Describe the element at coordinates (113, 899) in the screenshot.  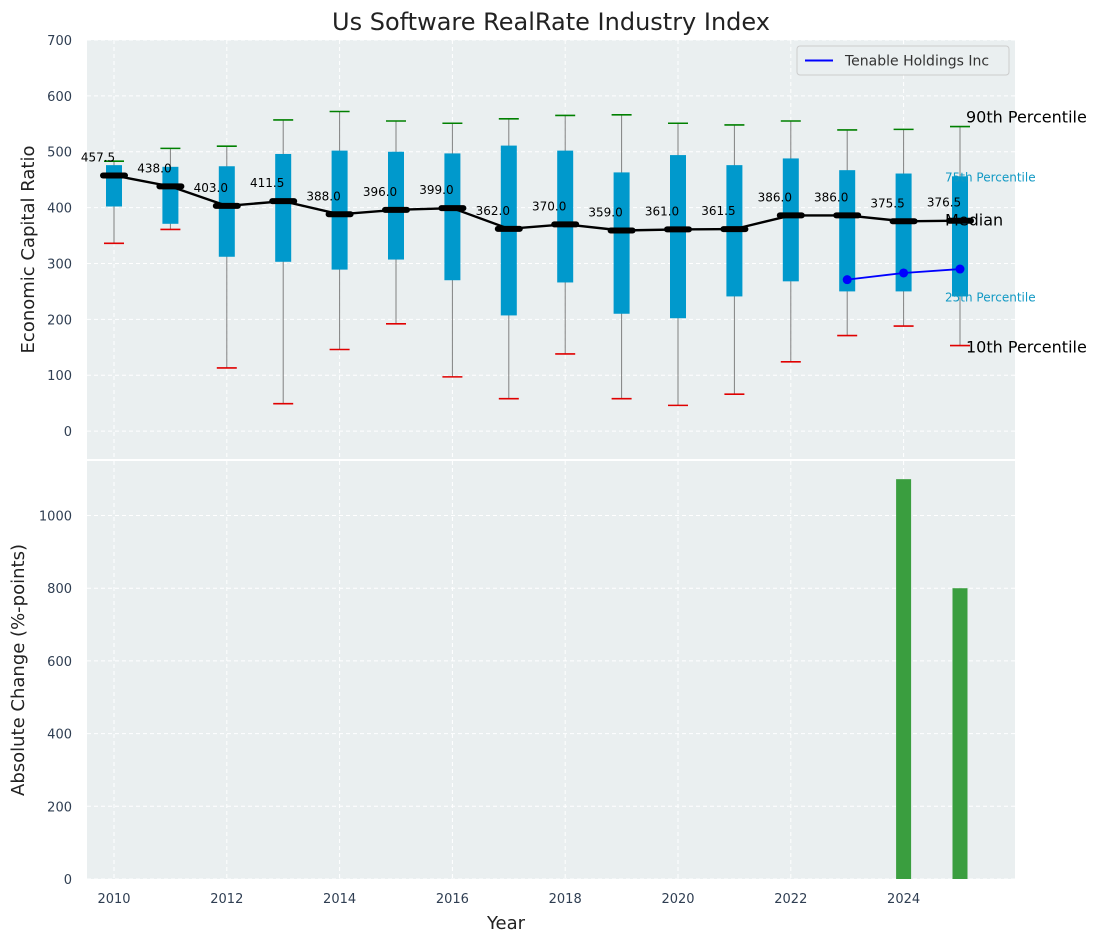
I see `x-tick-label: 2010` at that location.